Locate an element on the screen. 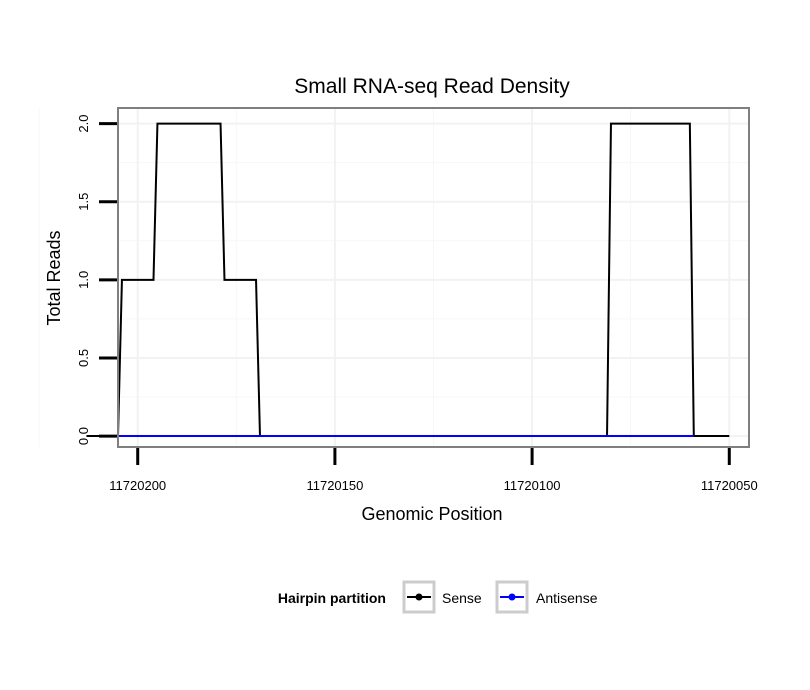  x-tick-label: 11720200 is located at coordinates (137, 485).